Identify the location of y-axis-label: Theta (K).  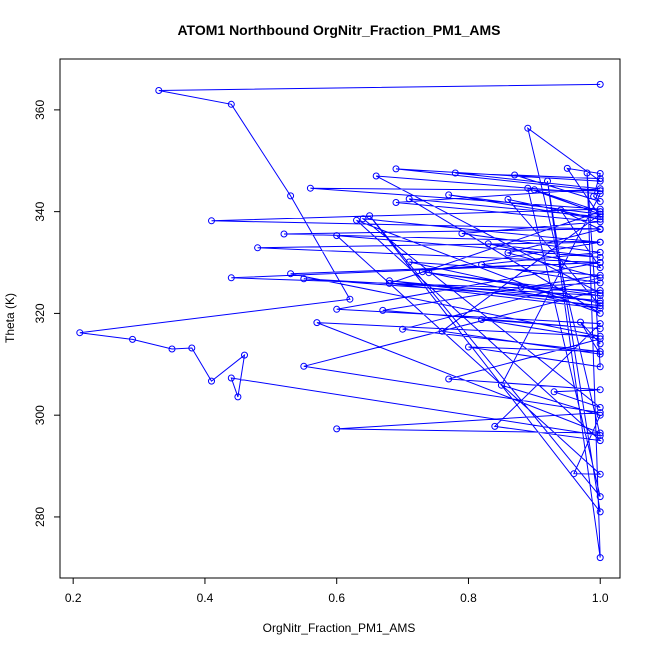
(10, 318).